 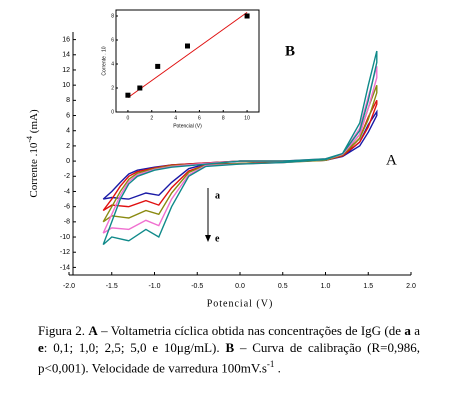 What do you see at coordinates (134, 347) in the screenshot?
I see `caption-part: : 0,1; 1,0; 2,5; 5,0 e 10μg/mL).` at bounding box center [134, 347].